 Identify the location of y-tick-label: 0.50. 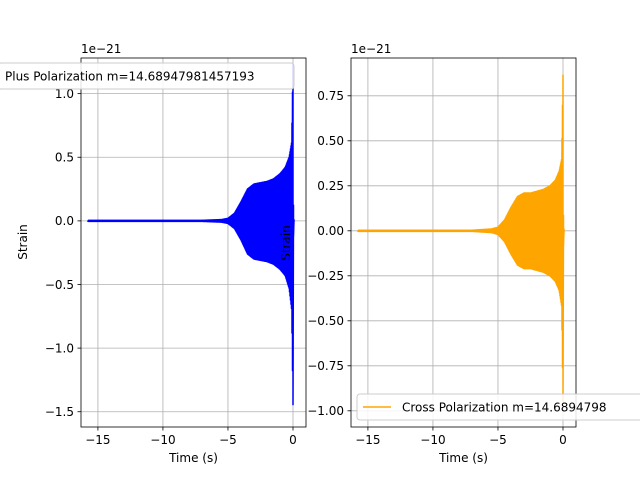
(330, 141).